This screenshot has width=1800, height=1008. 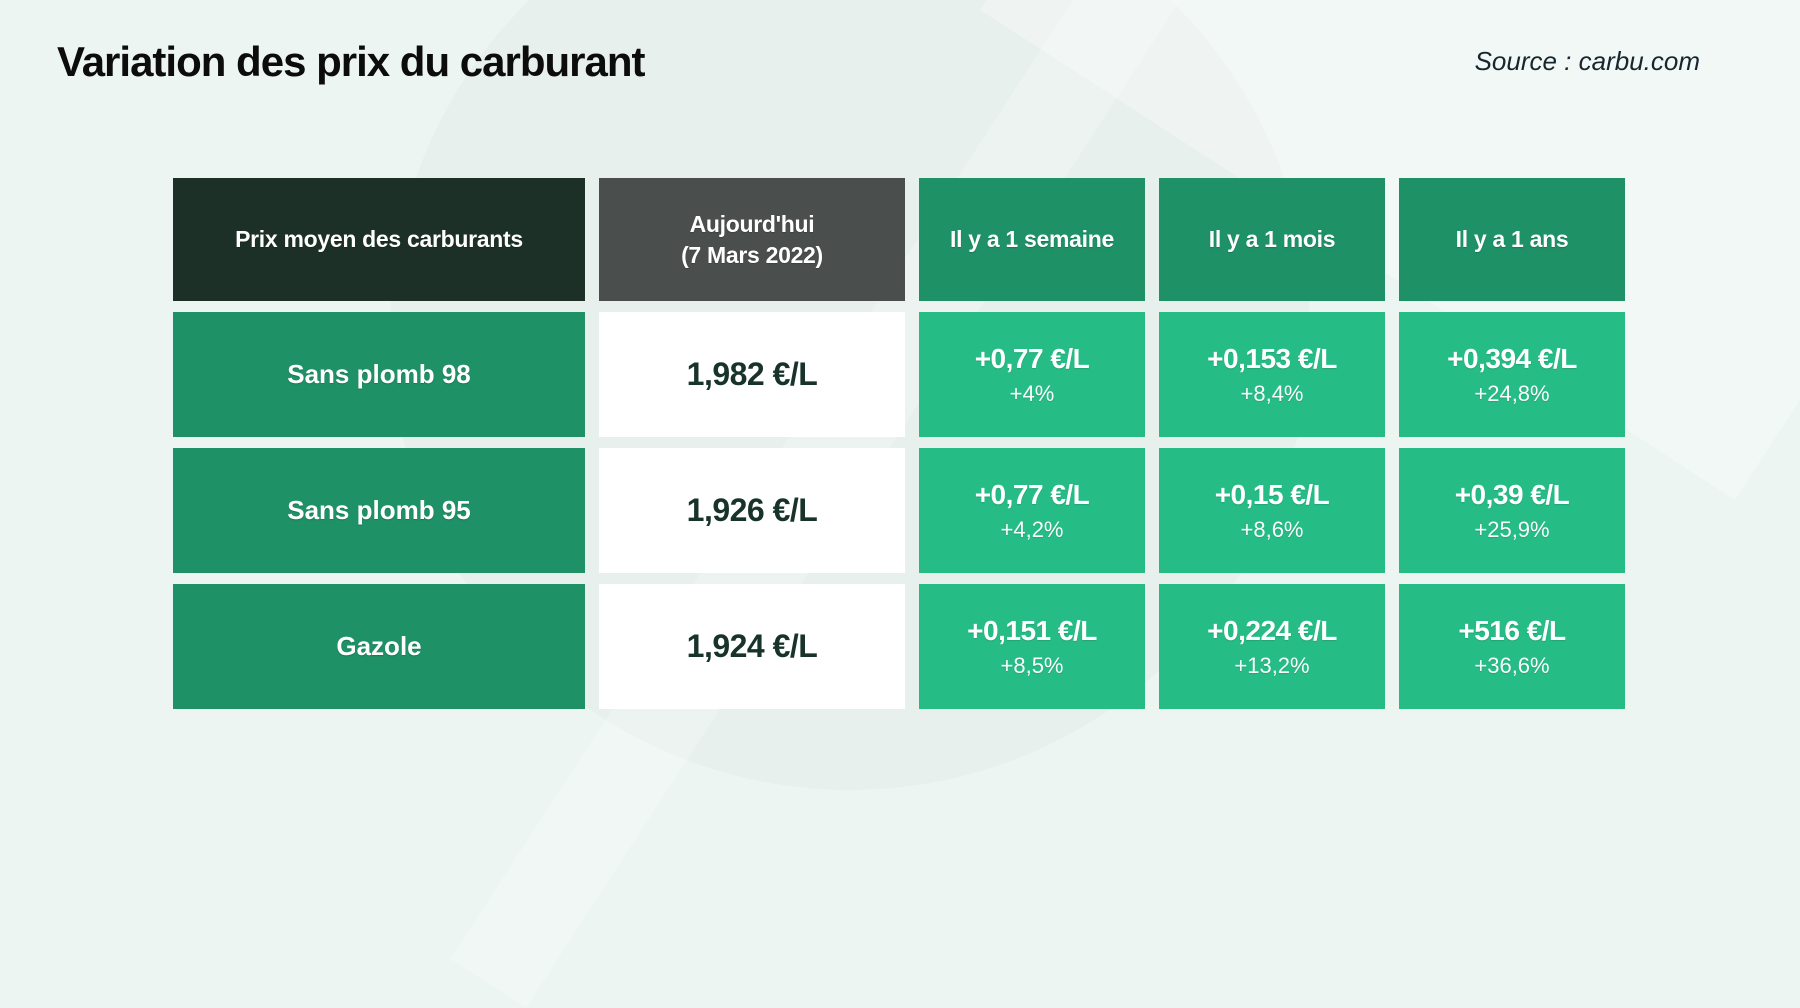 I want to click on month-variation-cell: +0,15 €/L +8,6%, so click(x=1272, y=510).